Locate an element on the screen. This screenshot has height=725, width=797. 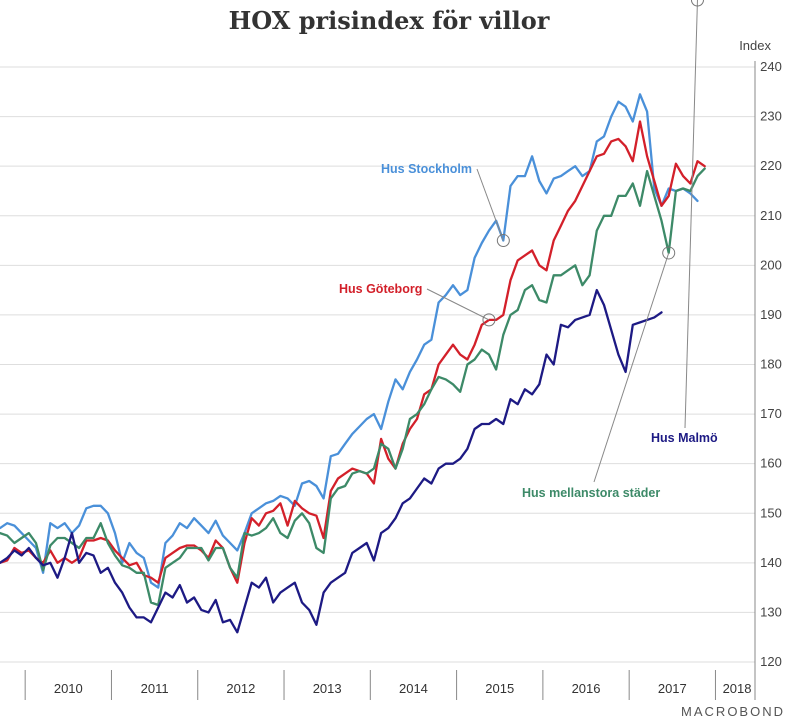
y-tick-label: 200 is located at coordinates (771, 264).